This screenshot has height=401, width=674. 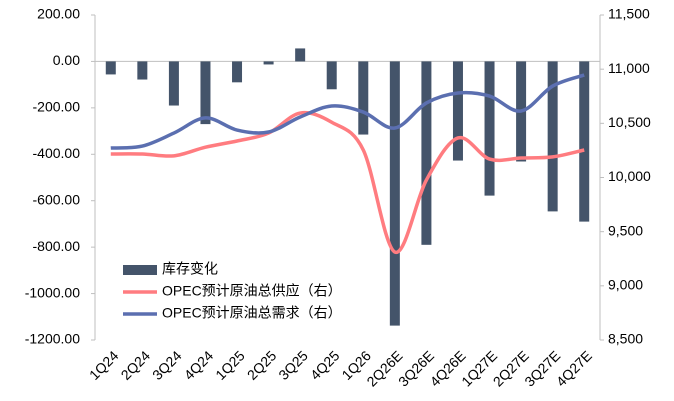 I want to click on y-tick-label: -200.00, so click(x=57, y=107).